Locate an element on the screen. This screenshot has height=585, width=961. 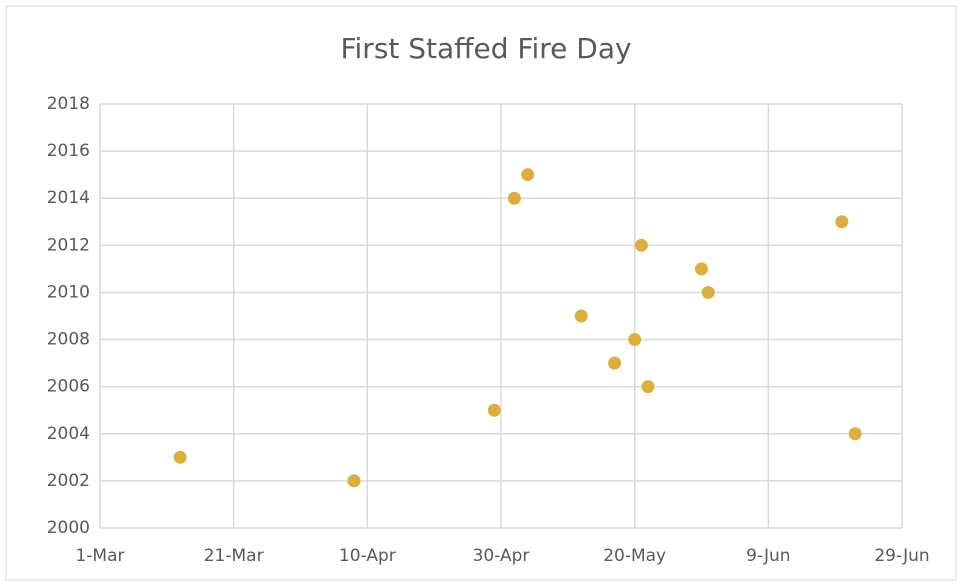
y-tick-label: 2002 is located at coordinates (68, 481).